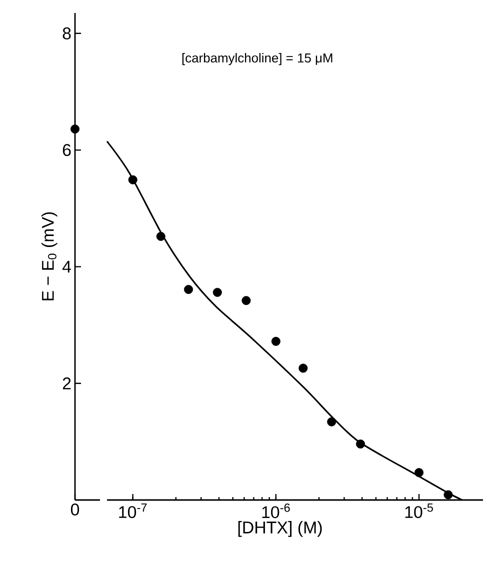 This screenshot has width=485, height=561. I want to click on y-tick-label: 6, so click(66, 150).